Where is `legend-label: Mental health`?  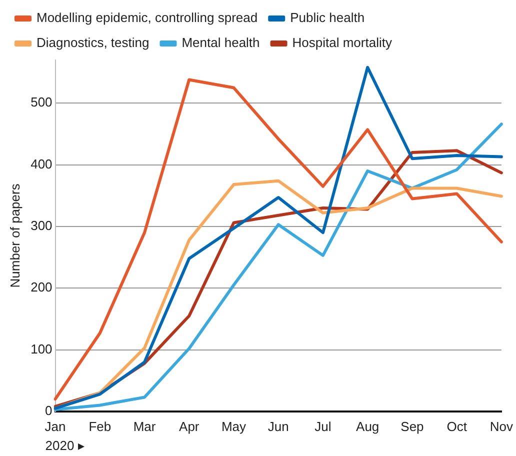 legend-label: Mental health is located at coordinates (221, 42).